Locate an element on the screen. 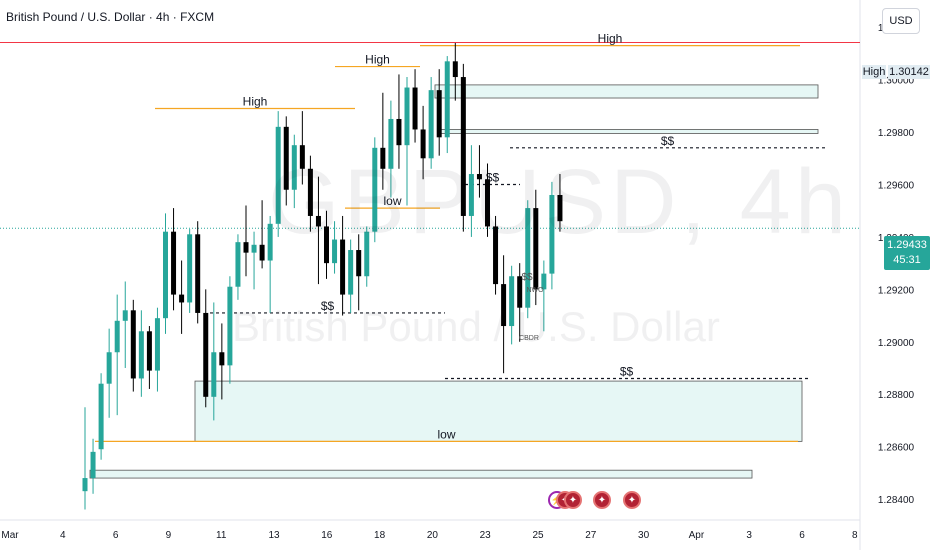  x-tick-label: Apr is located at coordinates (697, 535).